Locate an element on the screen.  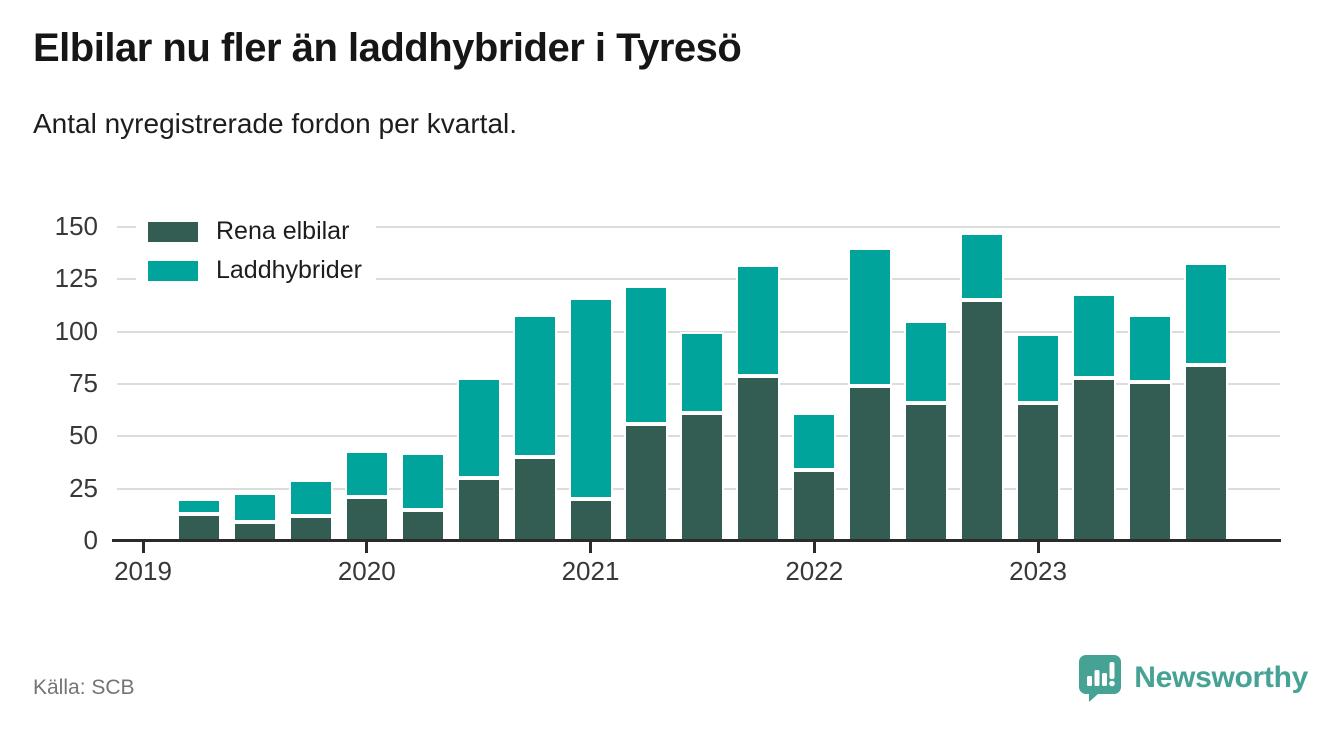
bar-2019K4 is located at coordinates (310, 510).